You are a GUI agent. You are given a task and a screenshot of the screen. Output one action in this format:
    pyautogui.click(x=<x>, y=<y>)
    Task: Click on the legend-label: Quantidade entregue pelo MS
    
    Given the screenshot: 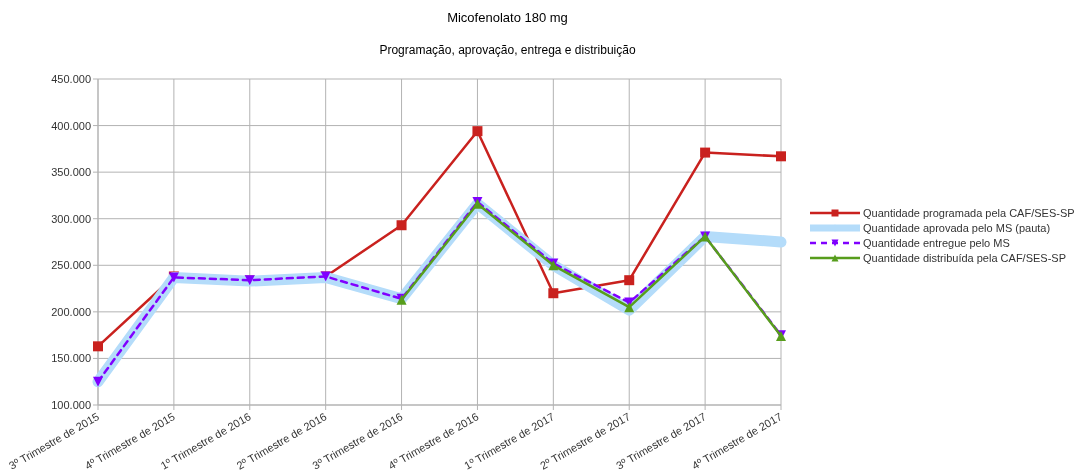 What is the action you would take?
    pyautogui.click(x=936, y=243)
    